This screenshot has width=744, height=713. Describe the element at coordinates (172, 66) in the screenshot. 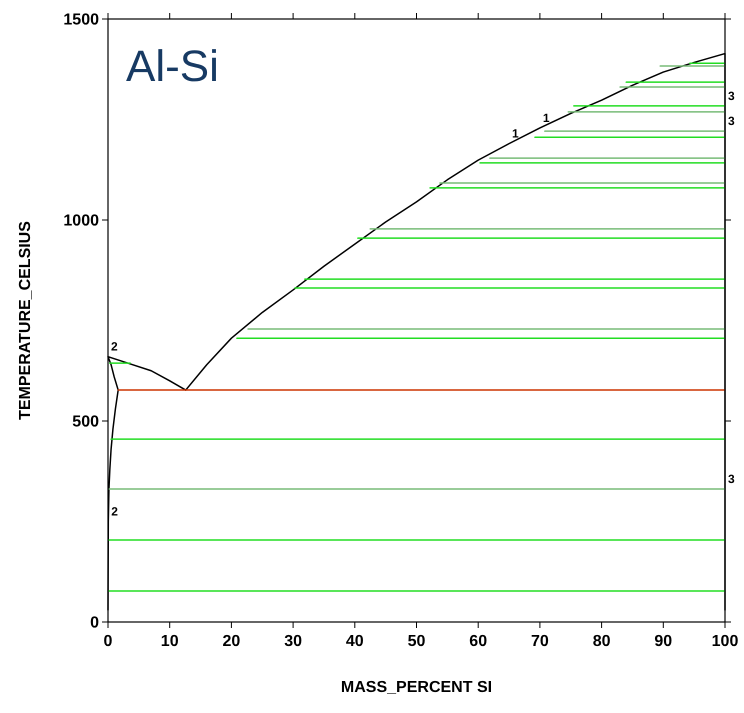

I see `text: Al-Si` at that location.